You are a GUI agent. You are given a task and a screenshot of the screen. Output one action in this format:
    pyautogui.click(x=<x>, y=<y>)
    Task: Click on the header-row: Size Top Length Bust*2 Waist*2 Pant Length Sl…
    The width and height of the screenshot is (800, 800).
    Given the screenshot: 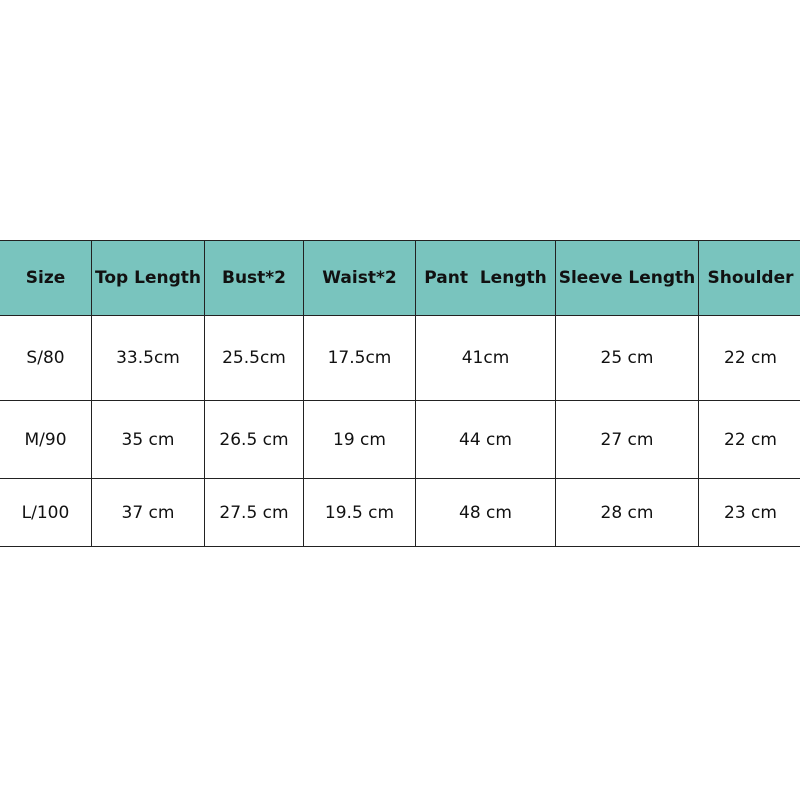 What is the action you would take?
    pyautogui.click(x=400, y=278)
    